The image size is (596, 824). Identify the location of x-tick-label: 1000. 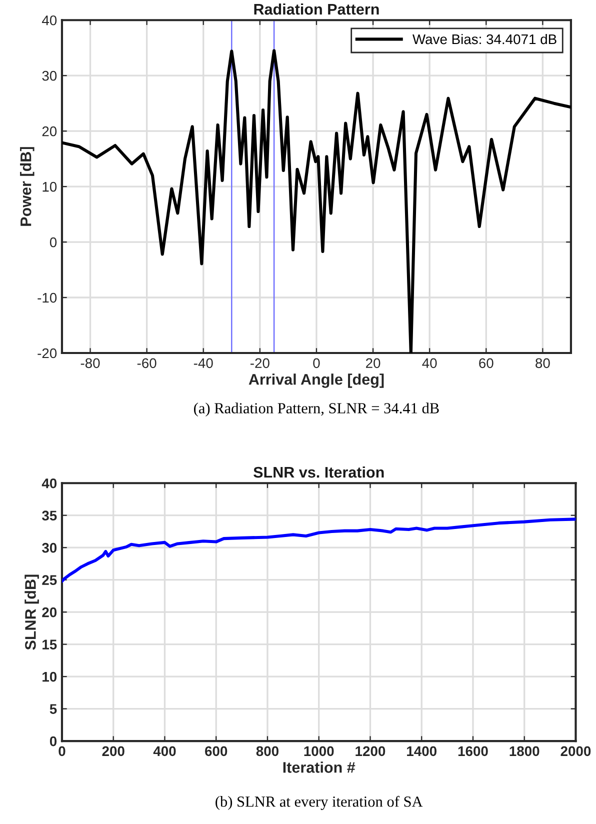
(319, 751).